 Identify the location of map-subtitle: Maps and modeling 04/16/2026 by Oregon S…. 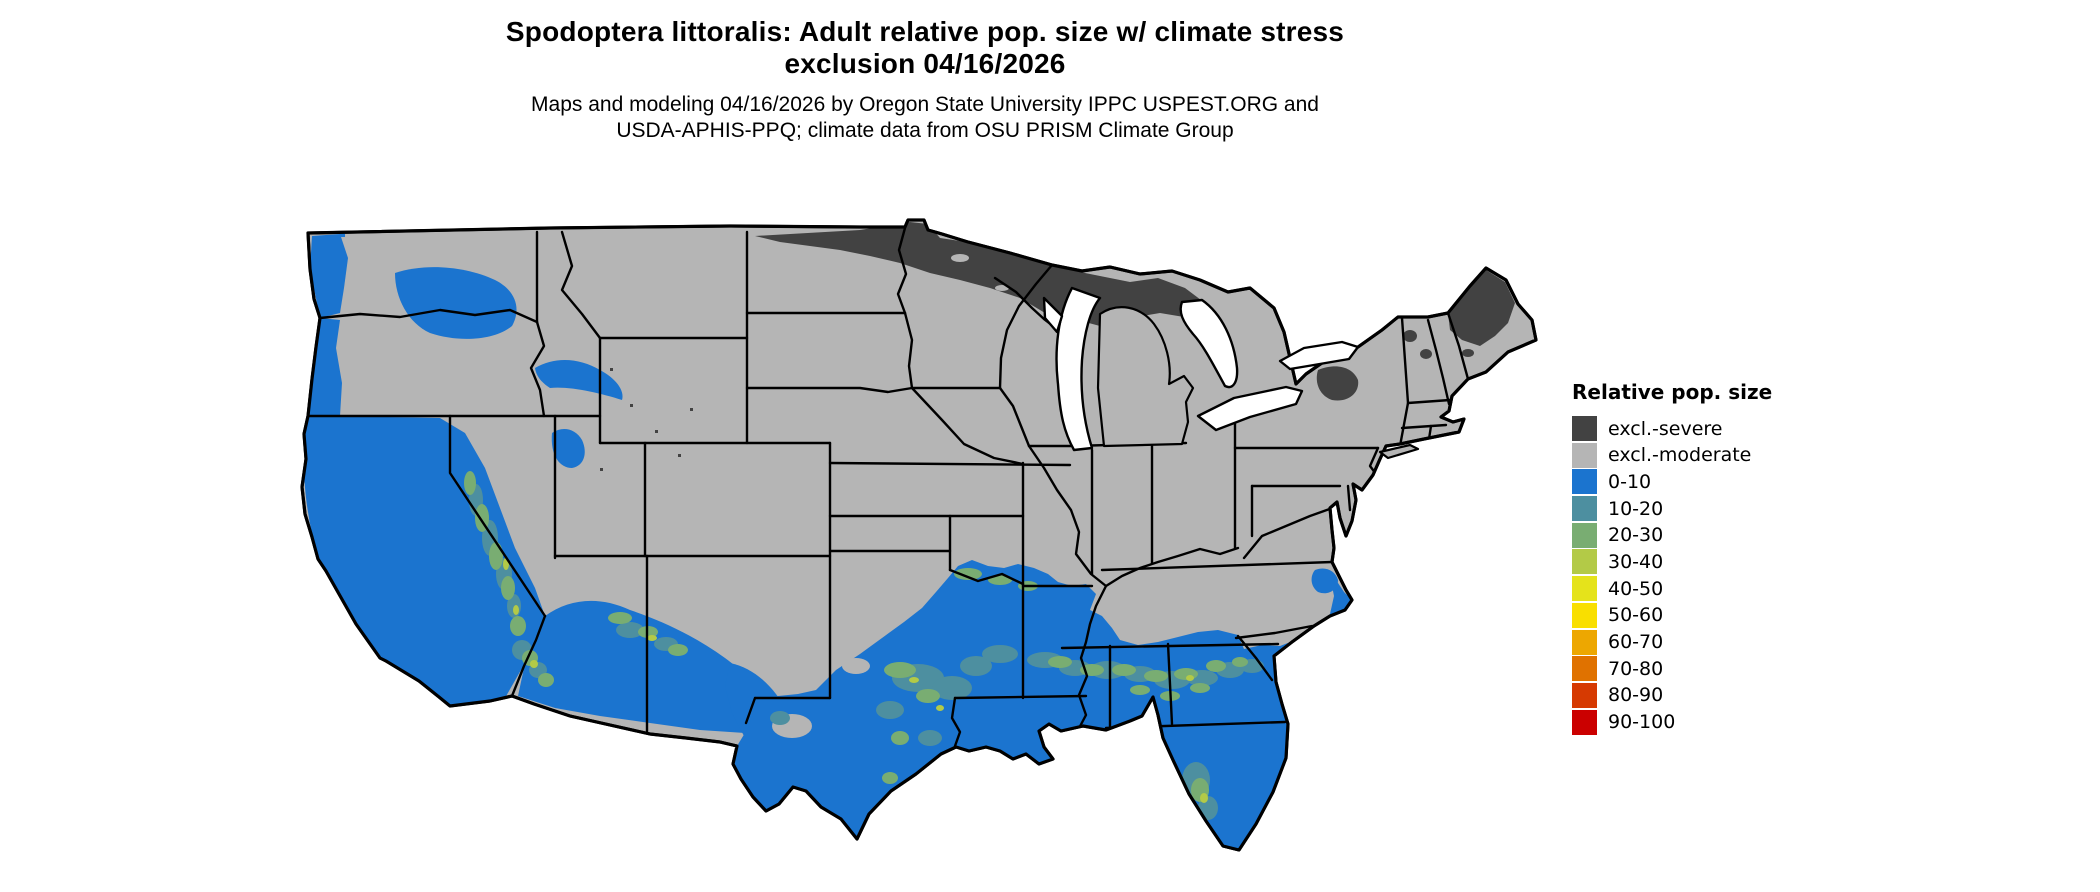
(925, 118).